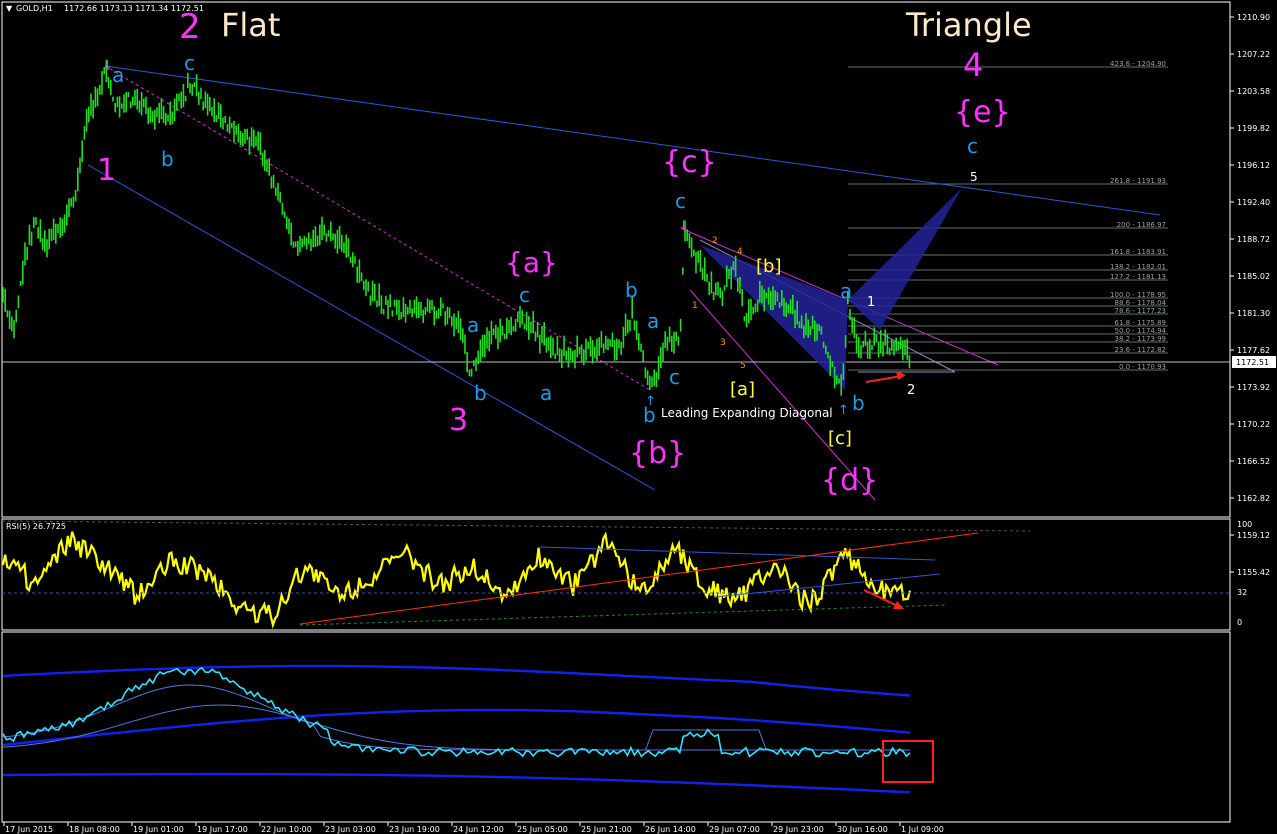  What do you see at coordinates (107, 66) in the screenshot?
I see `top-arrow-icon: ↓` at bounding box center [107, 66].